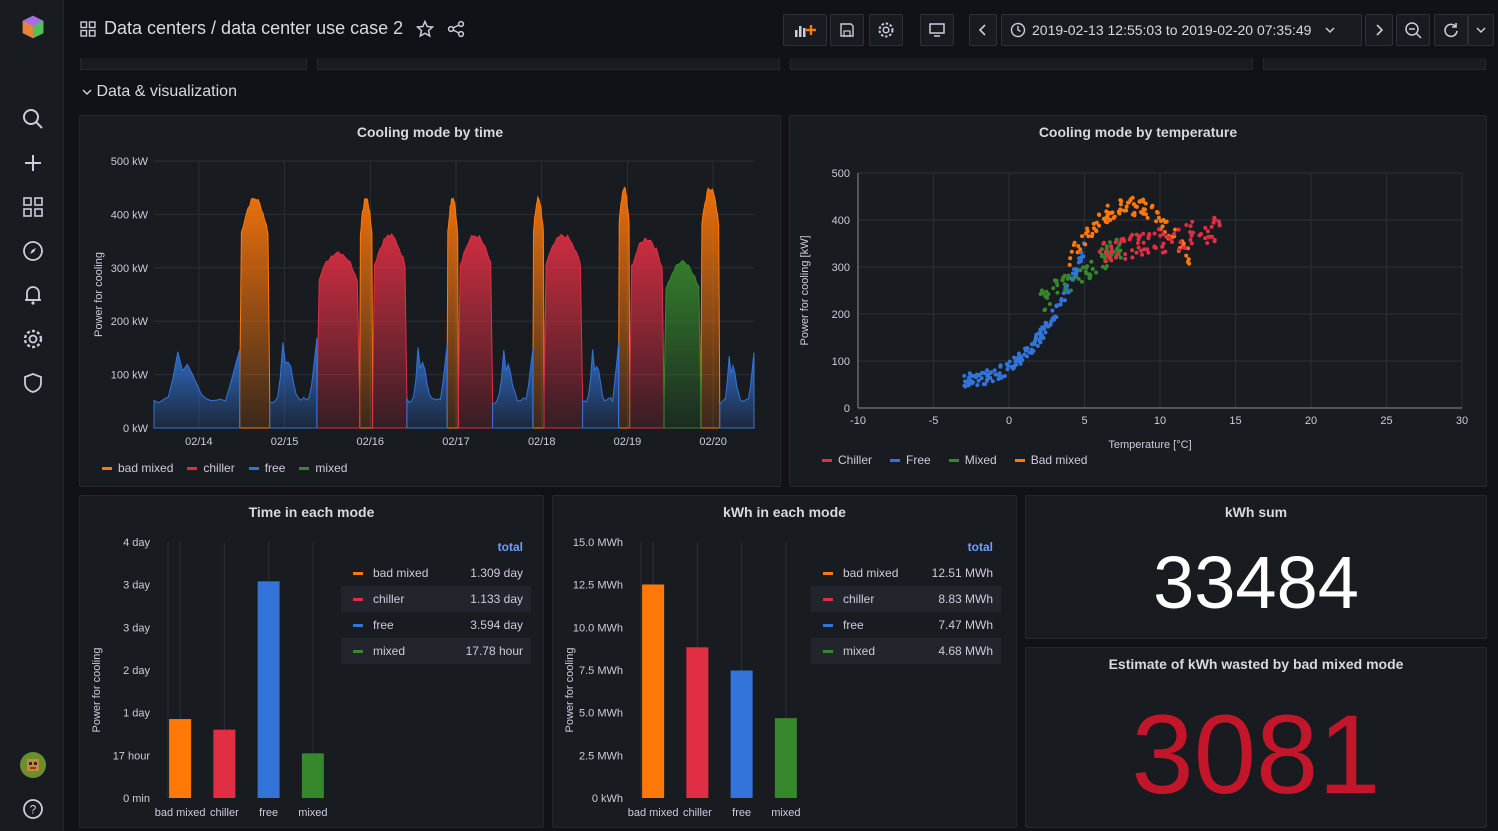 Image resolution: width=1498 pixels, height=831 pixels. I want to click on panel-title: Cooling mode by time, so click(430, 132).